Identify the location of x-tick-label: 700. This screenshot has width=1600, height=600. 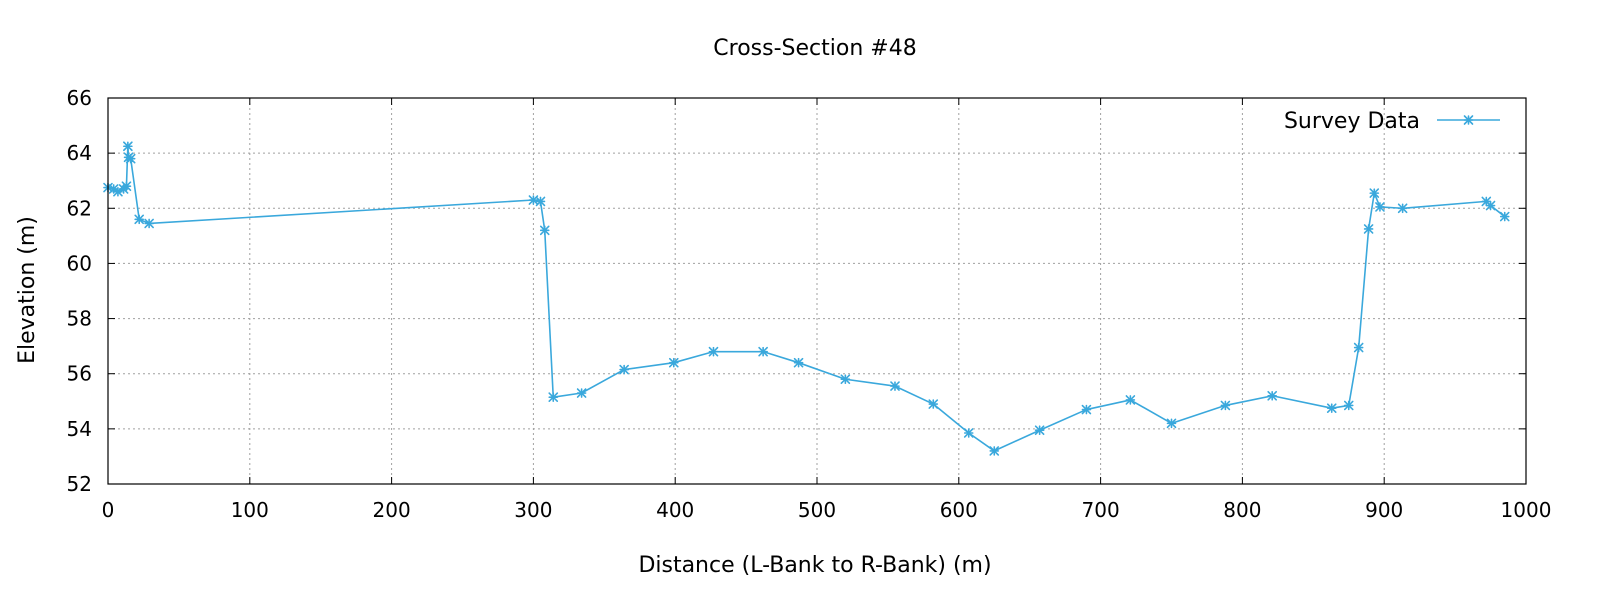
(1101, 510).